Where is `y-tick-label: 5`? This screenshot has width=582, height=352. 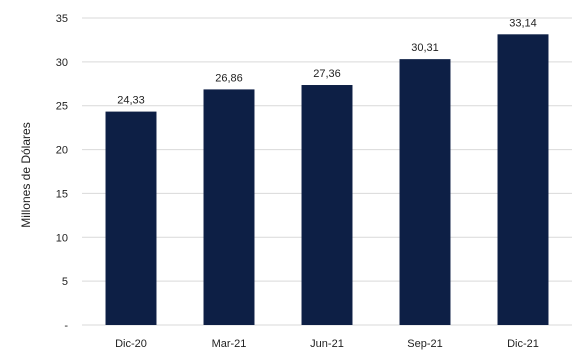 y-tick-label: 5 is located at coordinates (65, 282).